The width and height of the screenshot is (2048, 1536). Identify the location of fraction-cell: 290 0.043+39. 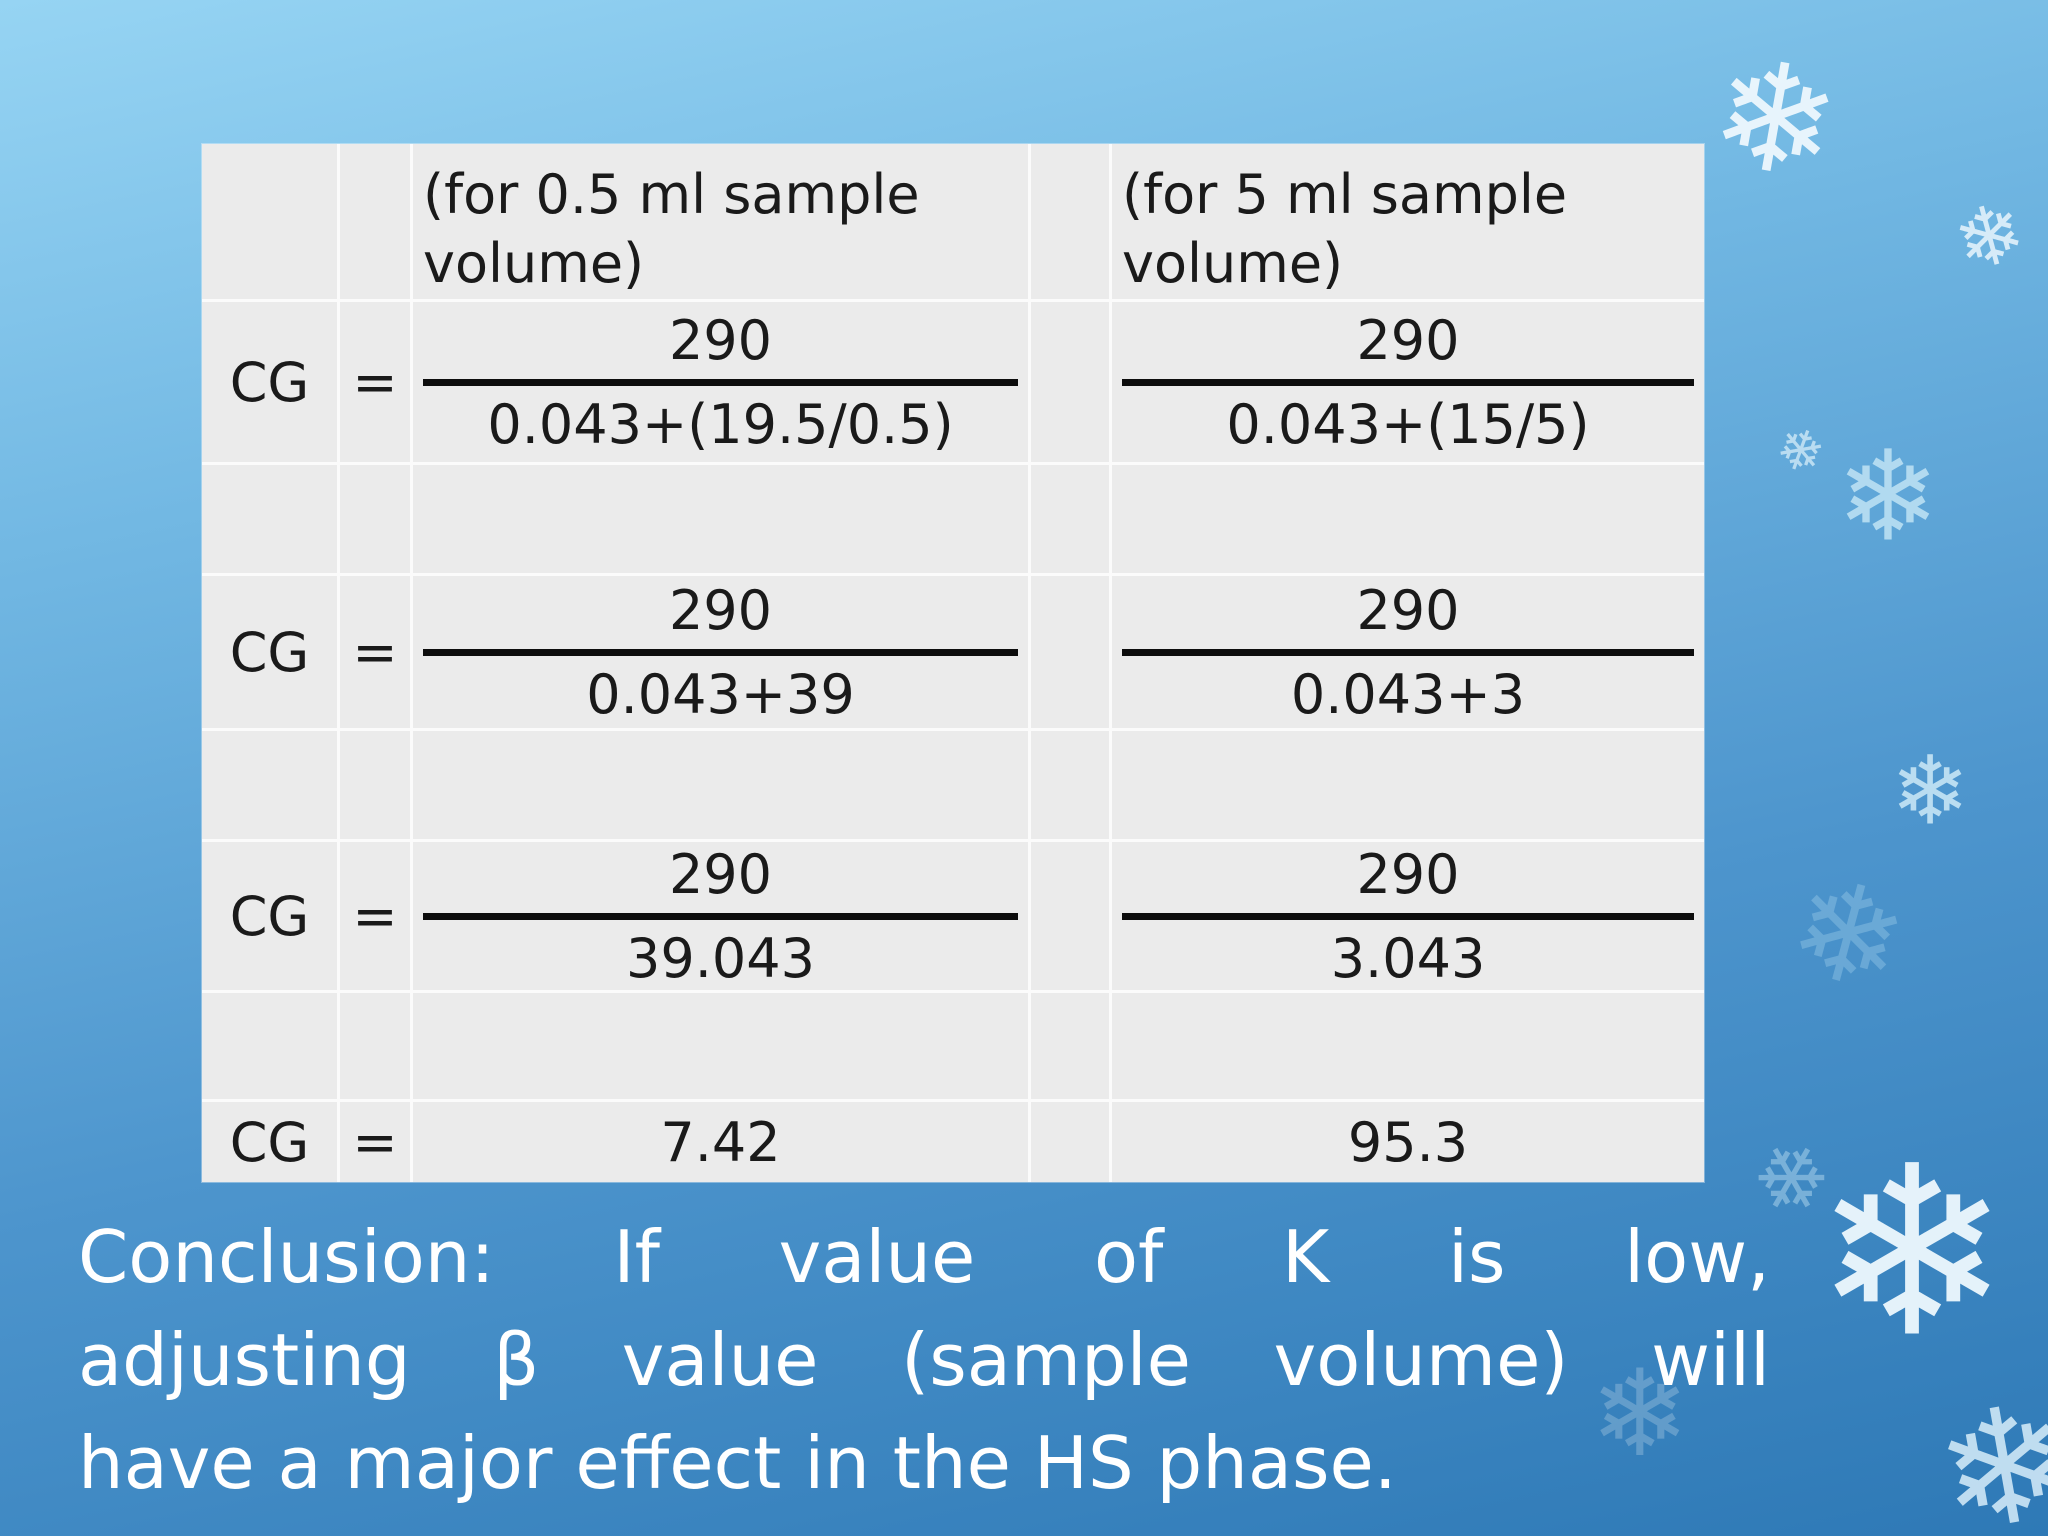
(720, 652).